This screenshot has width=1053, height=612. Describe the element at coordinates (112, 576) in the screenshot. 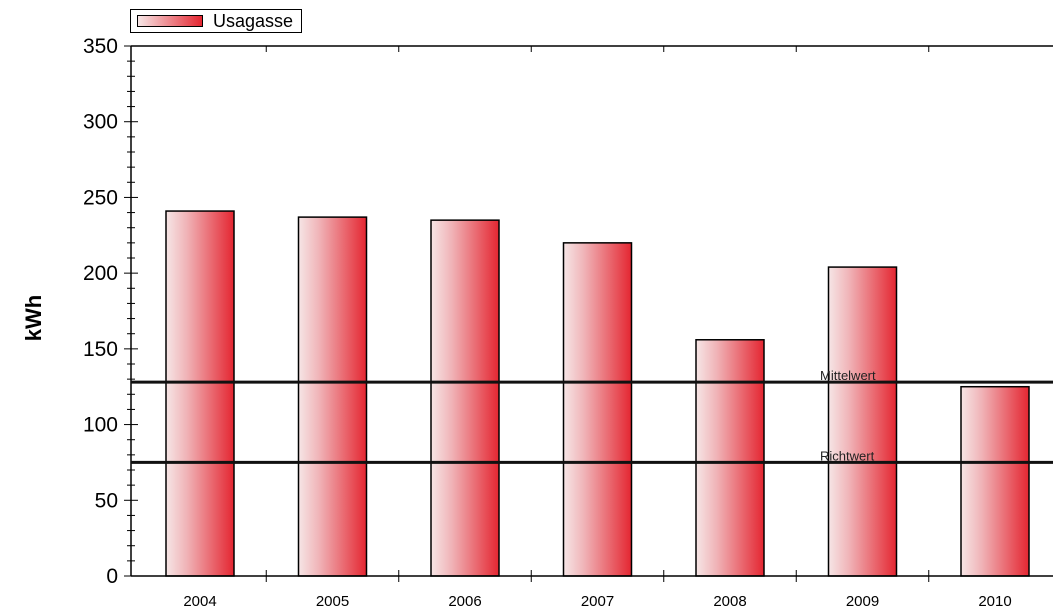

I see `y-tick-label: 0` at that location.